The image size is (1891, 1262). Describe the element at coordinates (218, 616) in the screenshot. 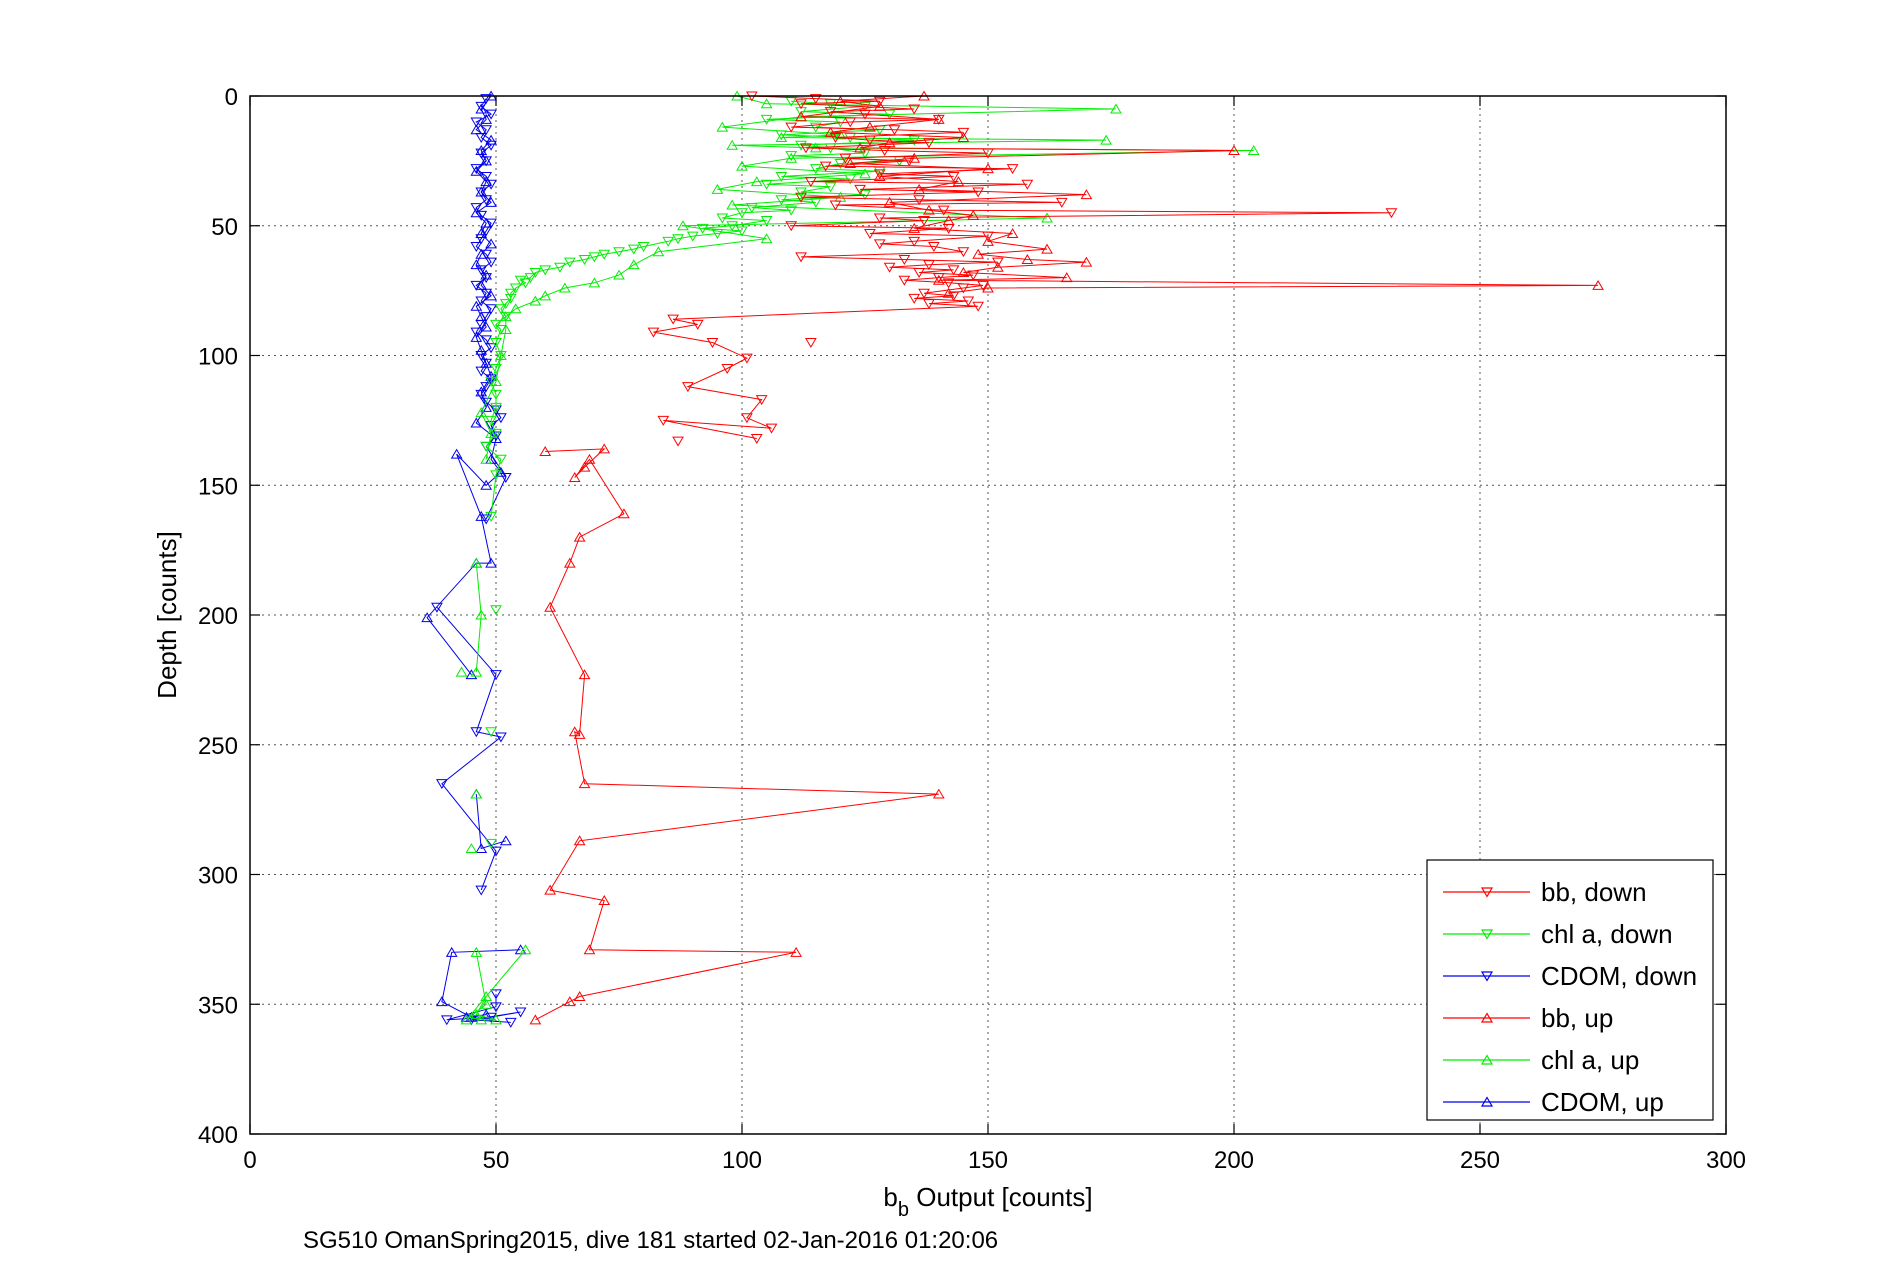

I see `y-tick-label: 200` at that location.